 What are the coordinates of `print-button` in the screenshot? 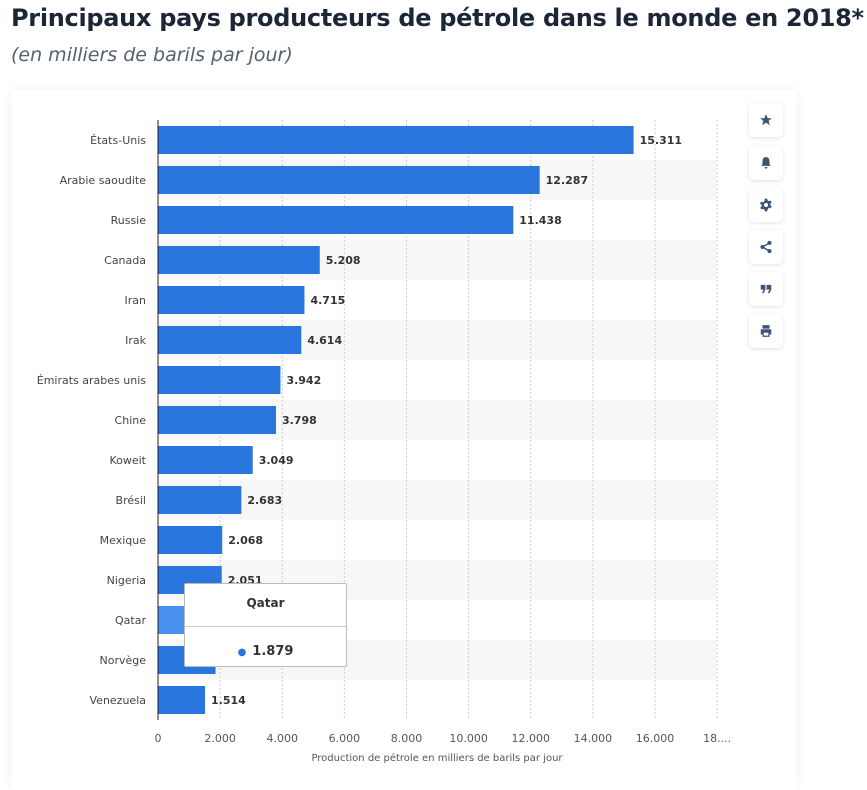 It's located at (766, 331).